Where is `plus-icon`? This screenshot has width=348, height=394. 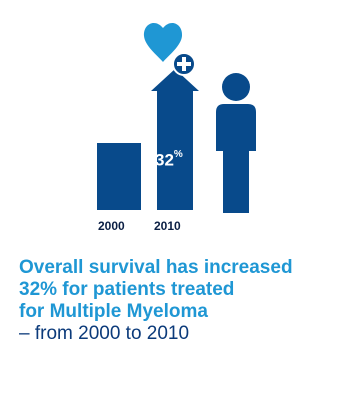 plus-icon is located at coordinates (184, 64).